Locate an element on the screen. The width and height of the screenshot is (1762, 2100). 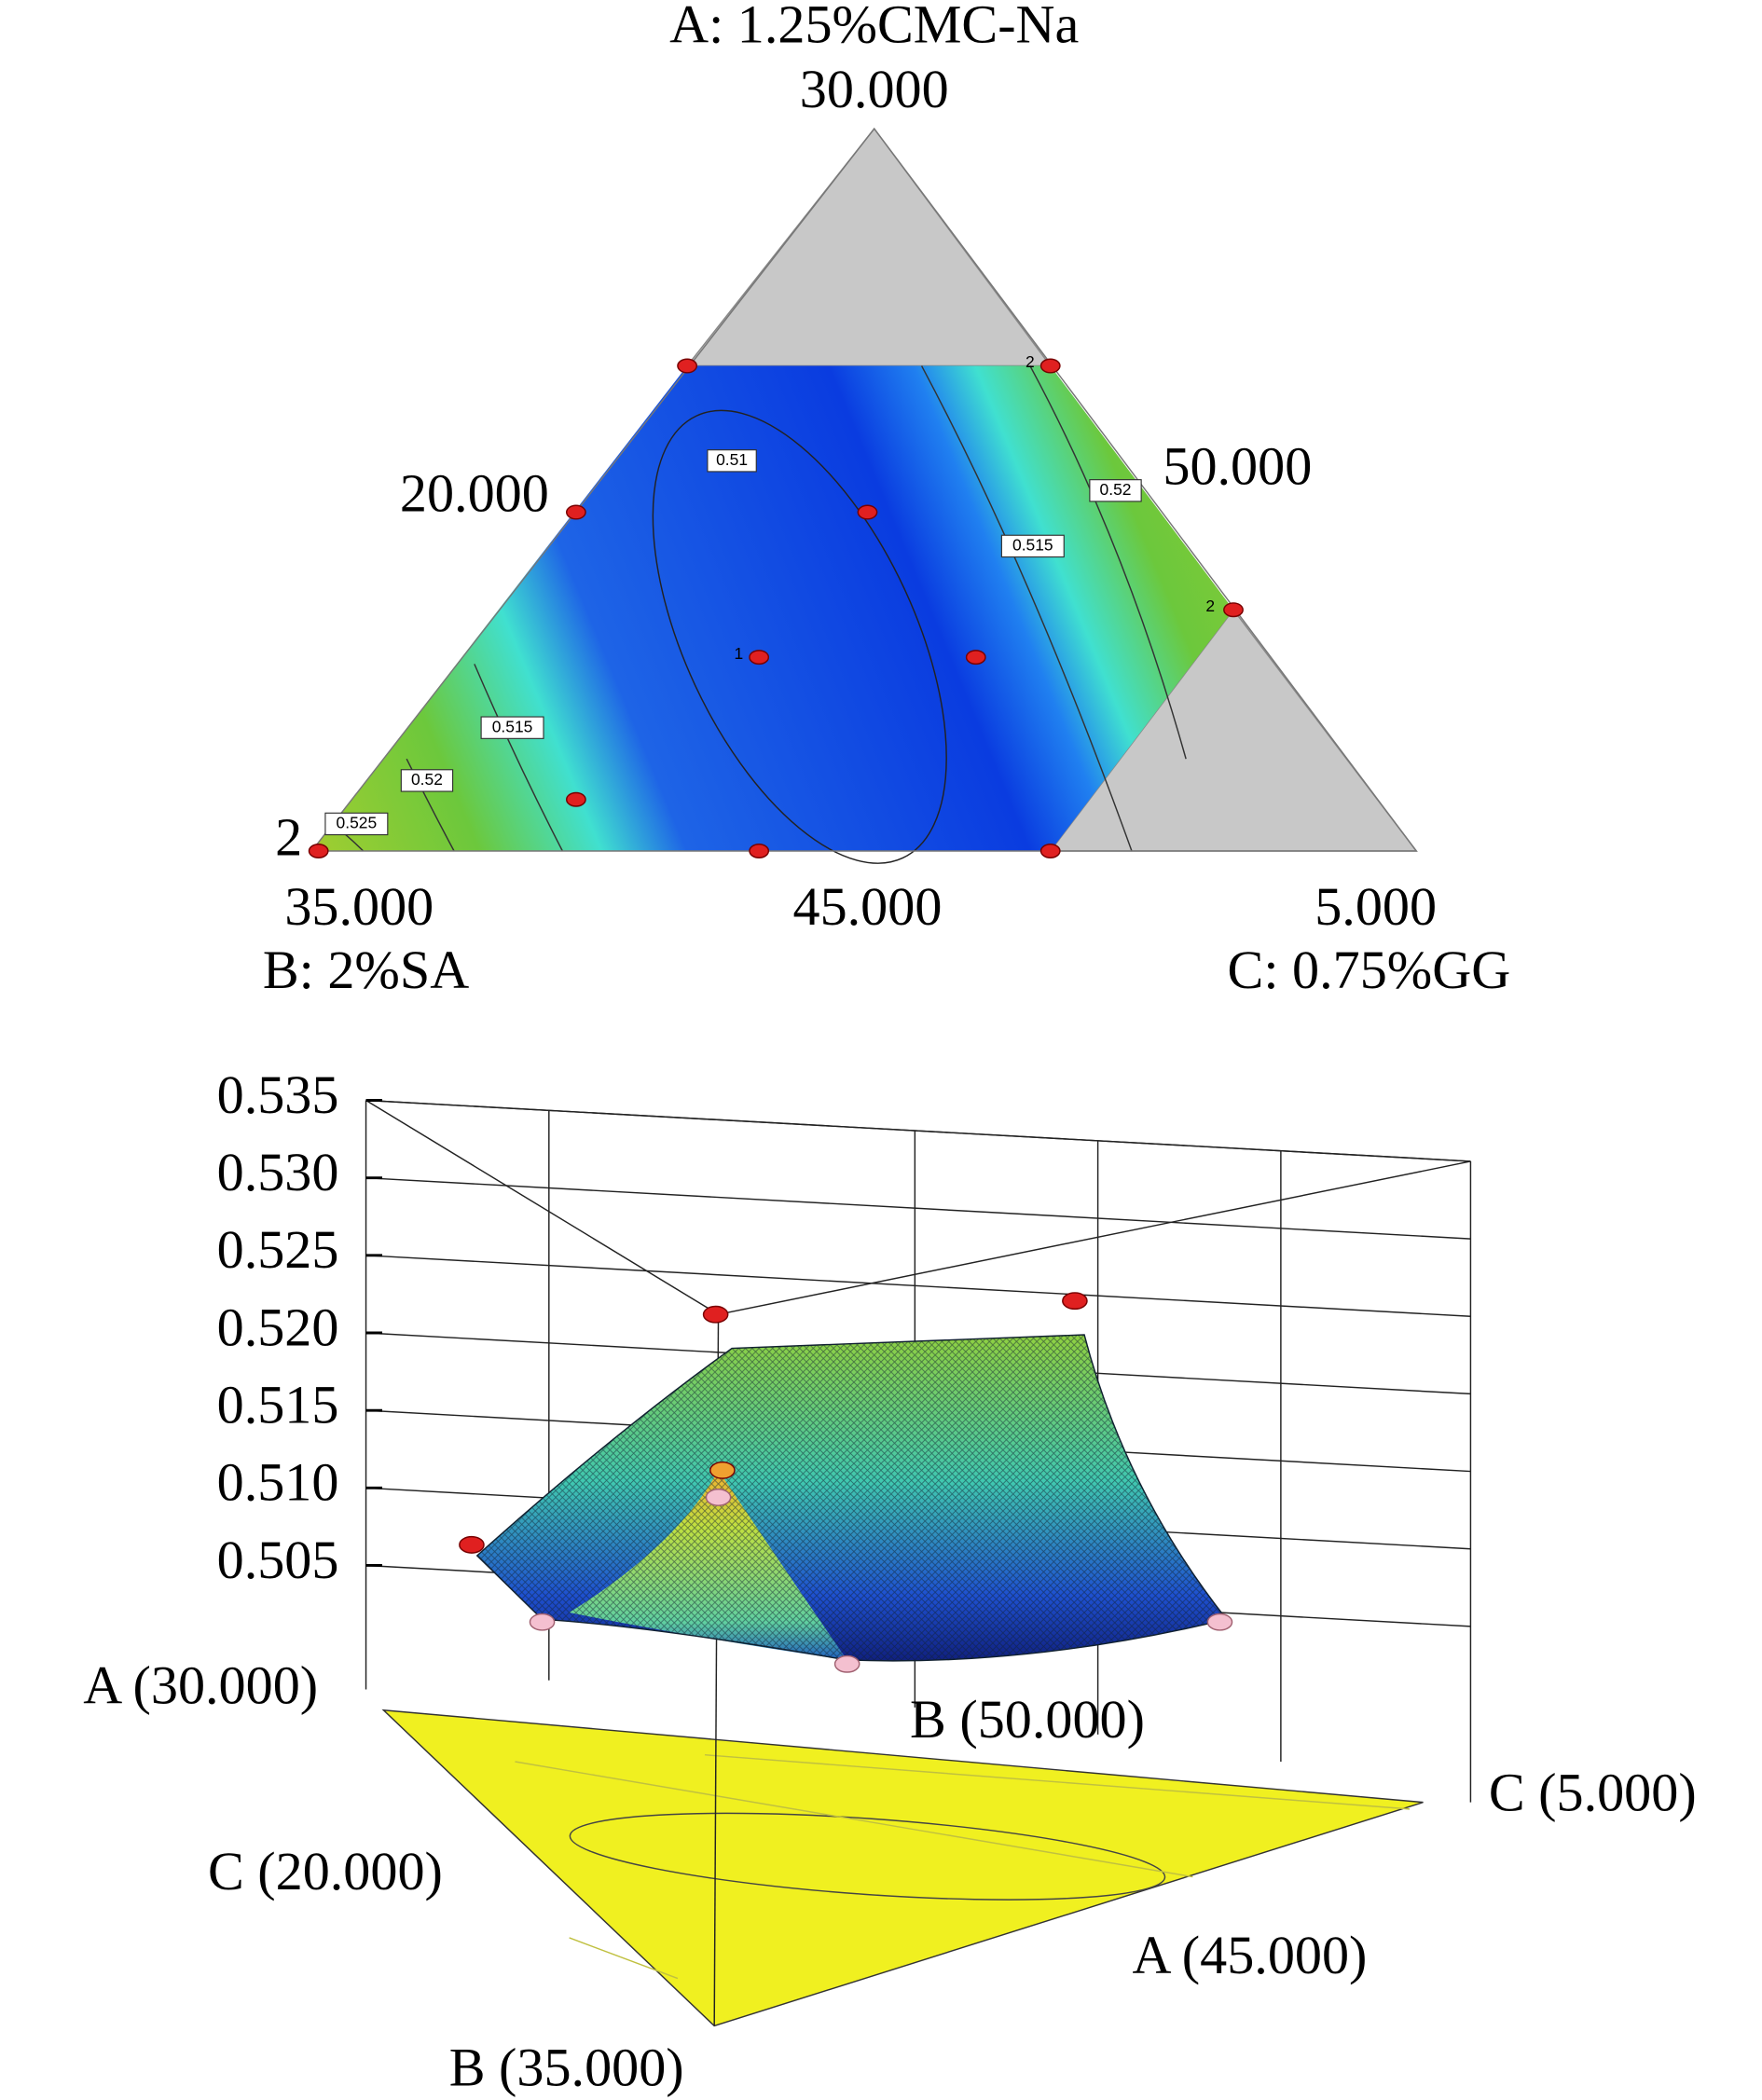
surface-plot is located at coordinates (902, 1868).